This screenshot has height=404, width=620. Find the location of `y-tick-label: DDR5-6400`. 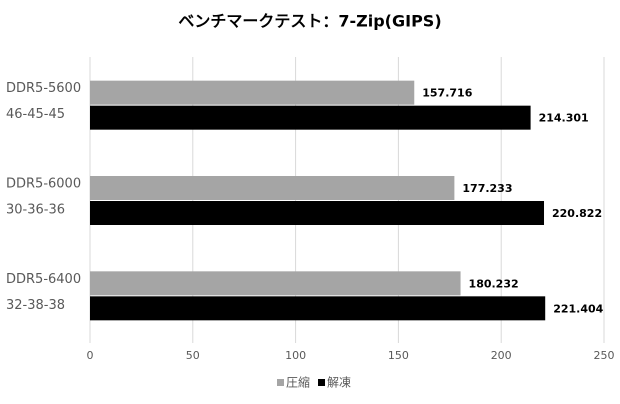

y-tick-label: DDR5-6400 is located at coordinates (43, 279).